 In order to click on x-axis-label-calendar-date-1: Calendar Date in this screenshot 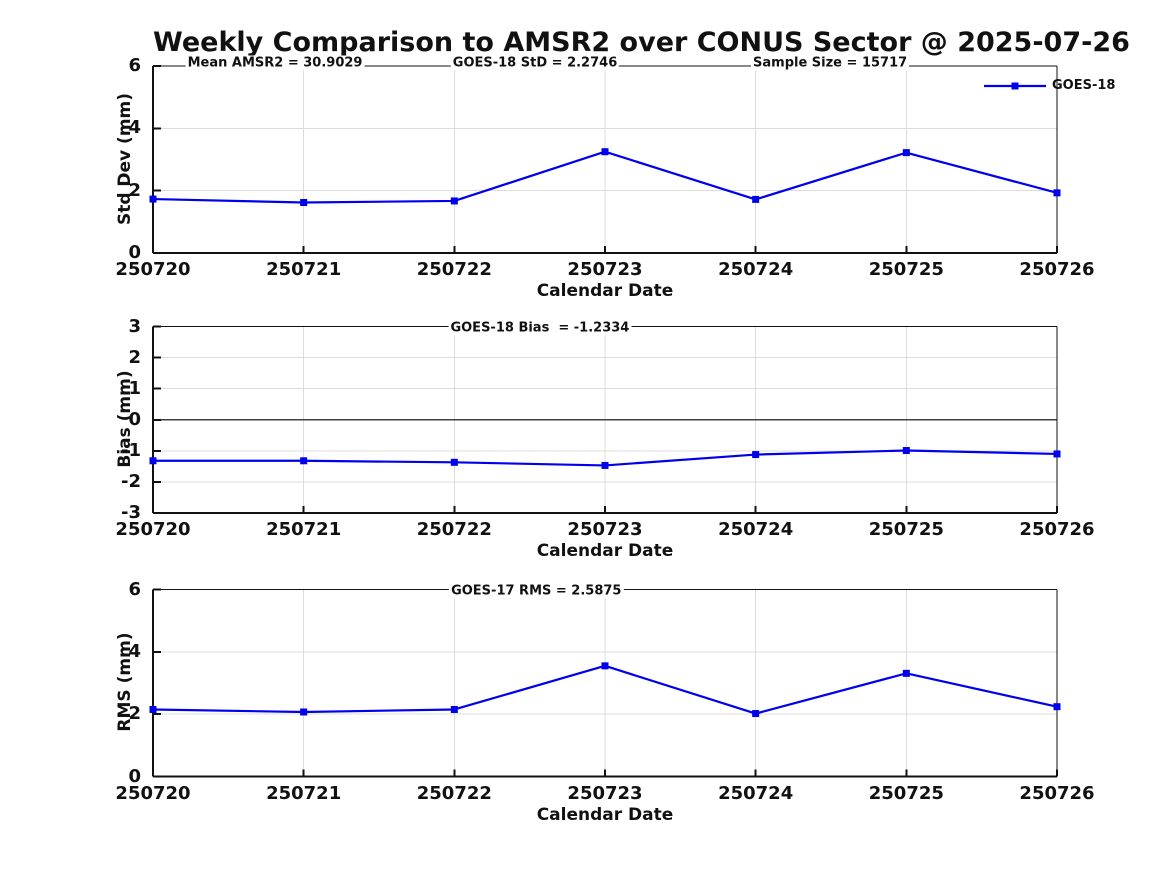, I will do `click(605, 291)`.